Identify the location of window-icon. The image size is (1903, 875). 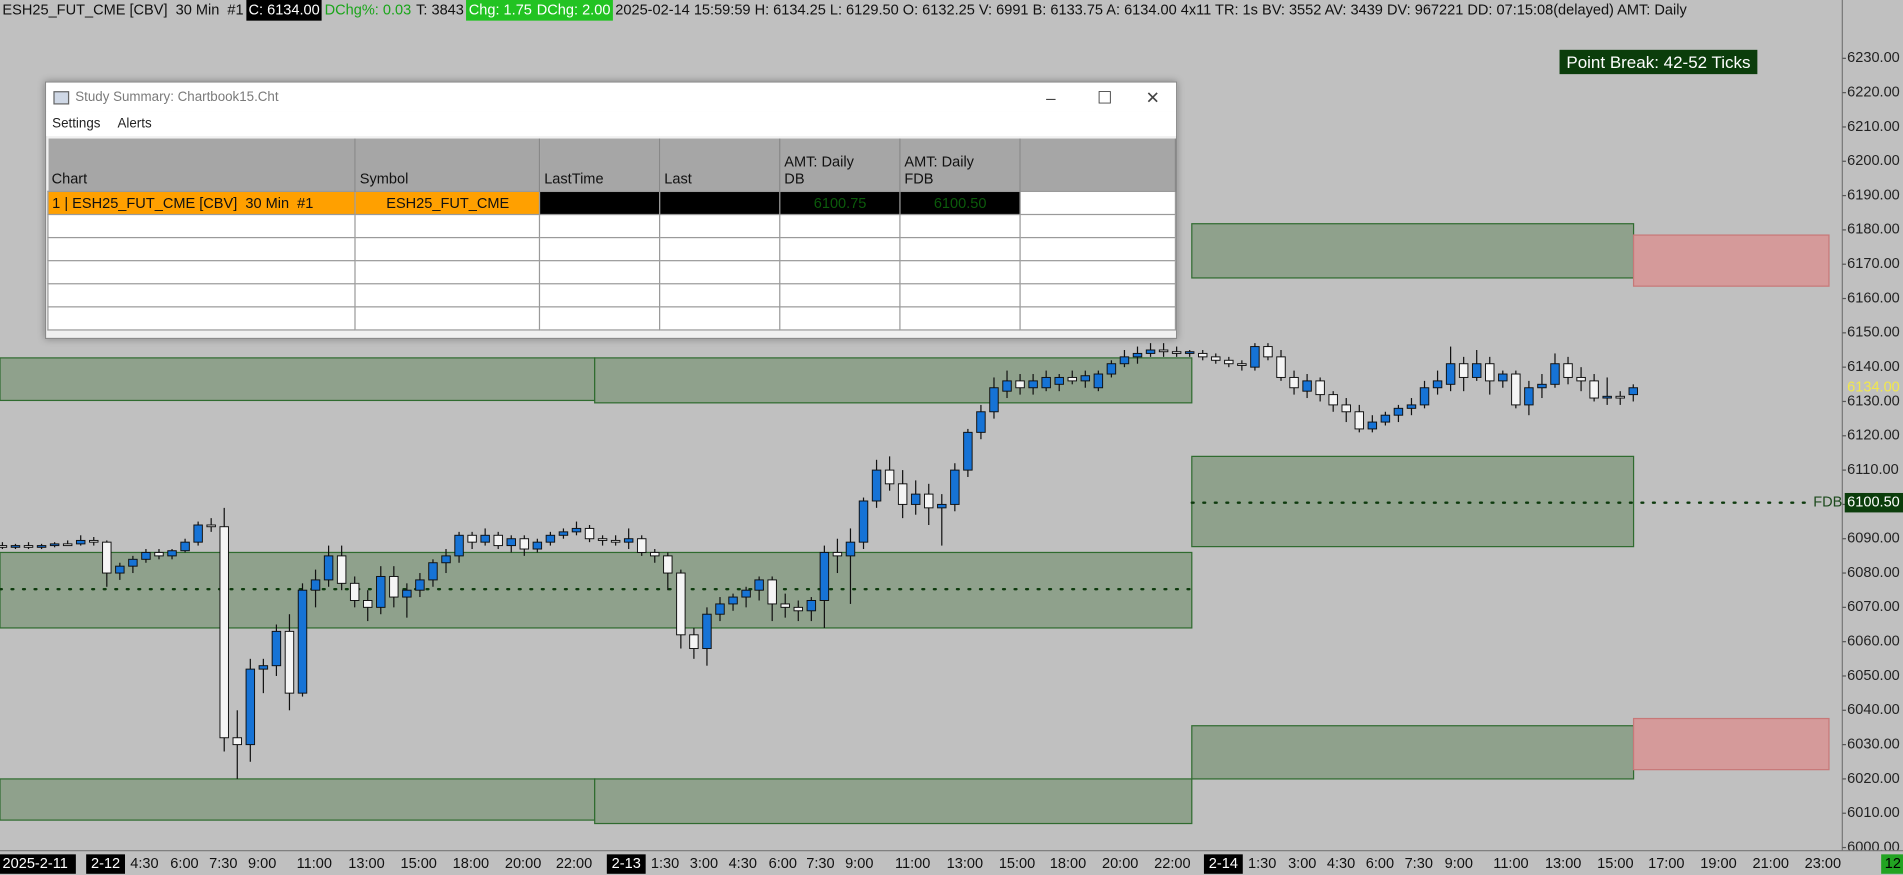
(61, 98).